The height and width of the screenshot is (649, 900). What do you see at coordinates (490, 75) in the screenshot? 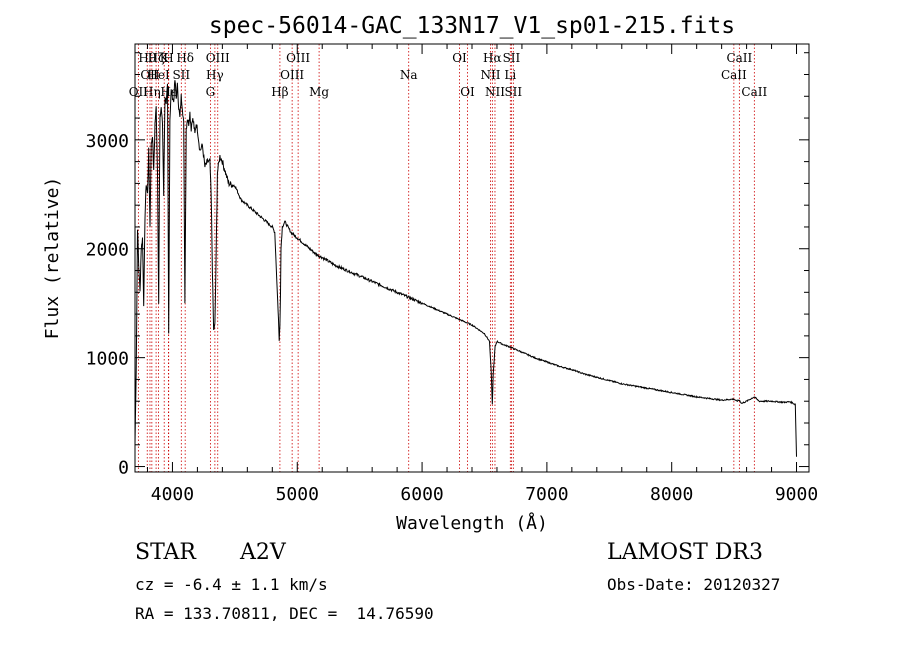
I see `line-label-21: NII` at bounding box center [490, 75].